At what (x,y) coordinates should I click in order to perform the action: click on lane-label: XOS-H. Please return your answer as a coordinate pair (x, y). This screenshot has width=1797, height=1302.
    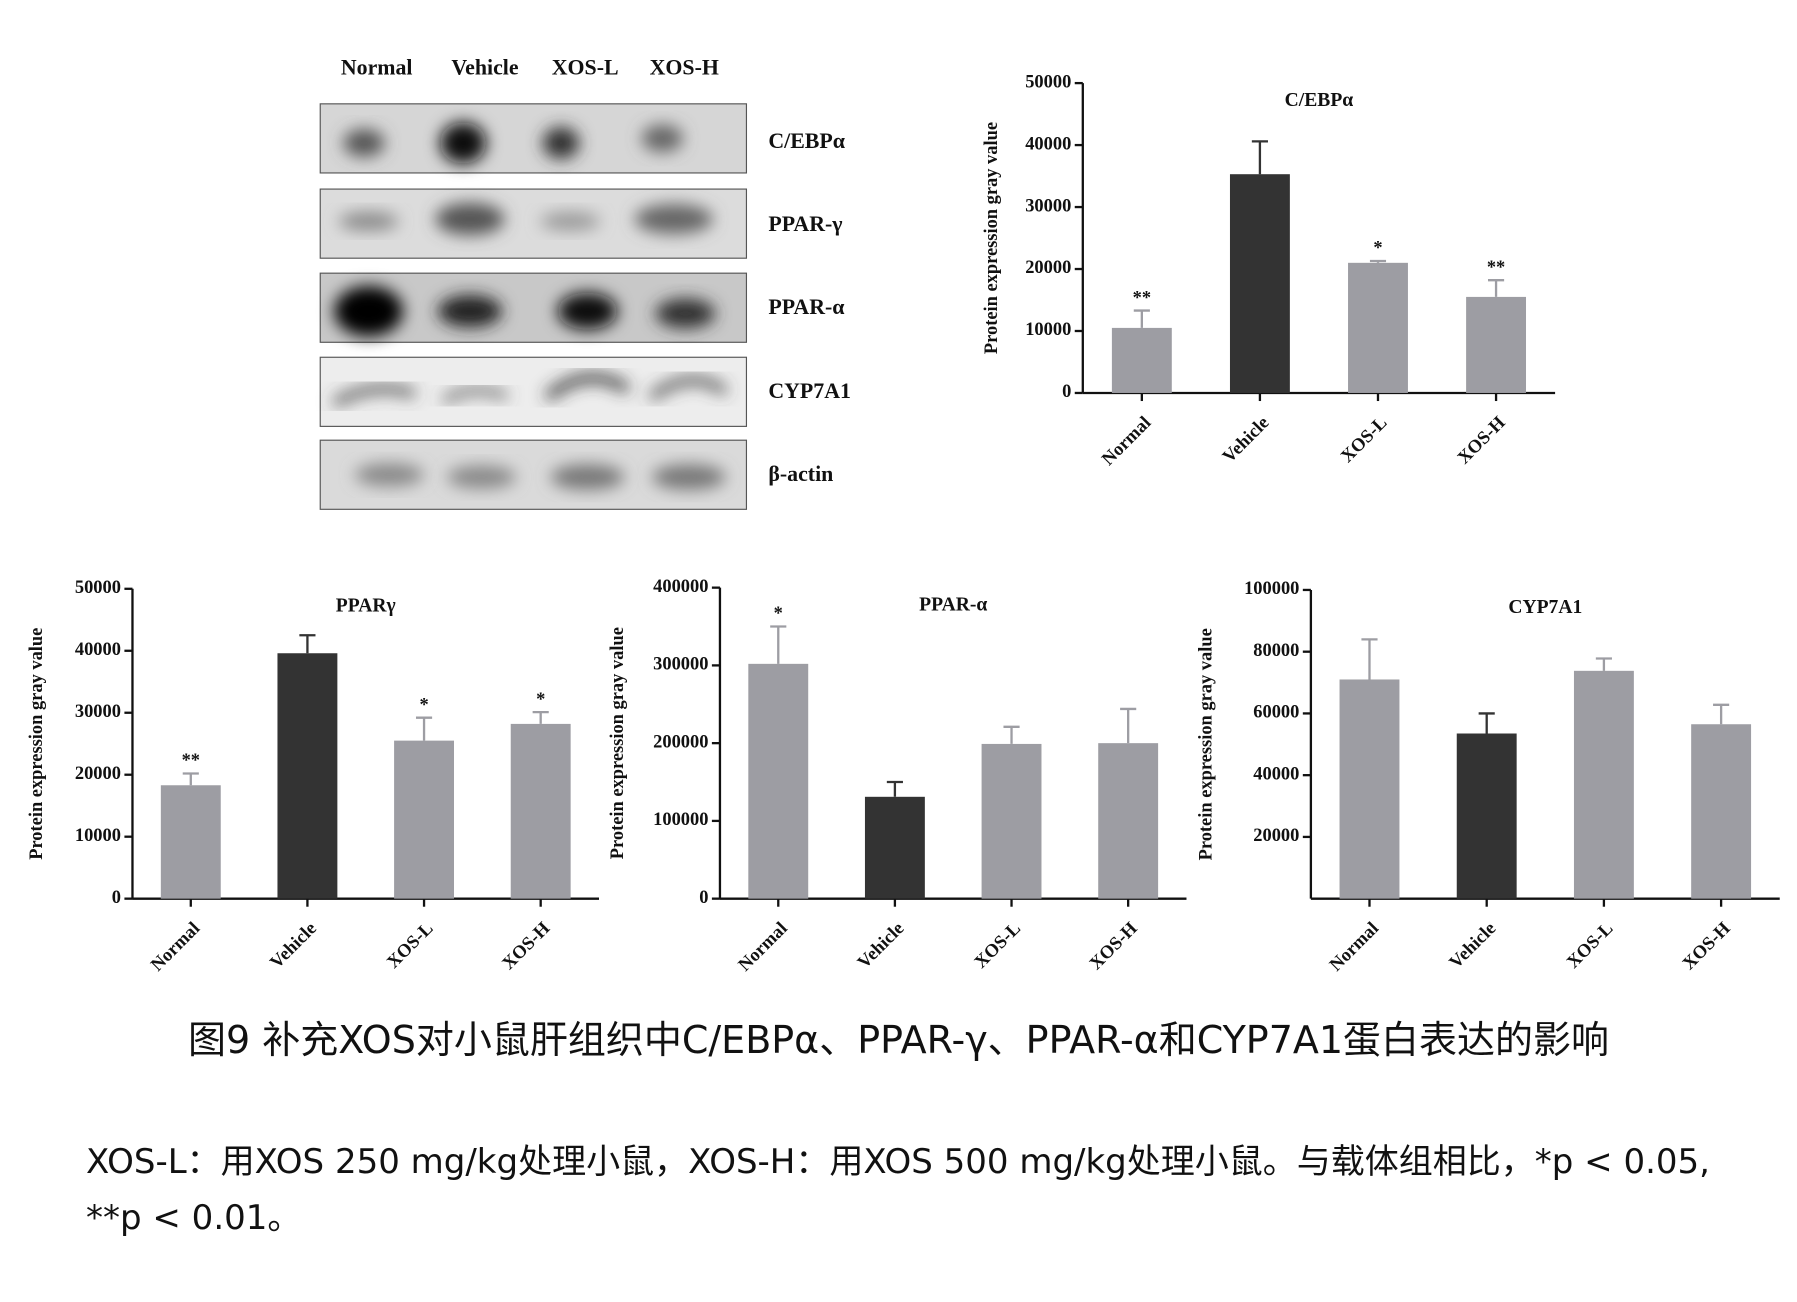
    Looking at the image, I should click on (684, 67).